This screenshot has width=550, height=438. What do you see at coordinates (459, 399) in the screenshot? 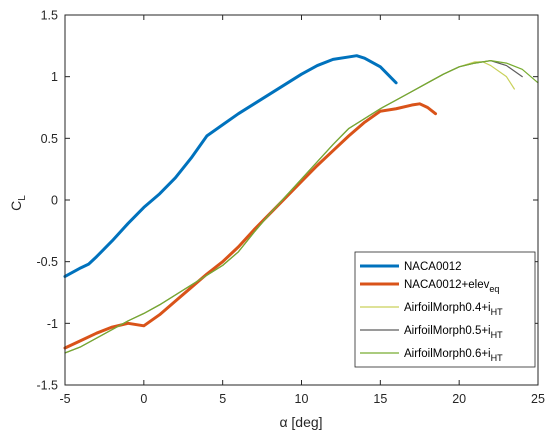
I see `x-tick-label: 20` at bounding box center [459, 399].